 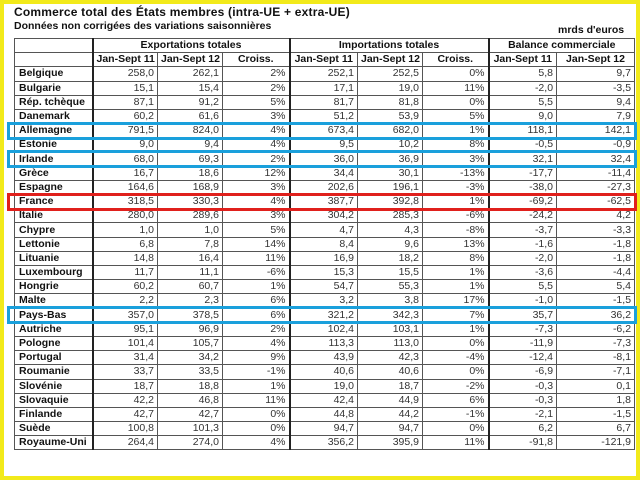 What do you see at coordinates (53, 429) in the screenshot?
I see `country-cell: Suède` at bounding box center [53, 429].